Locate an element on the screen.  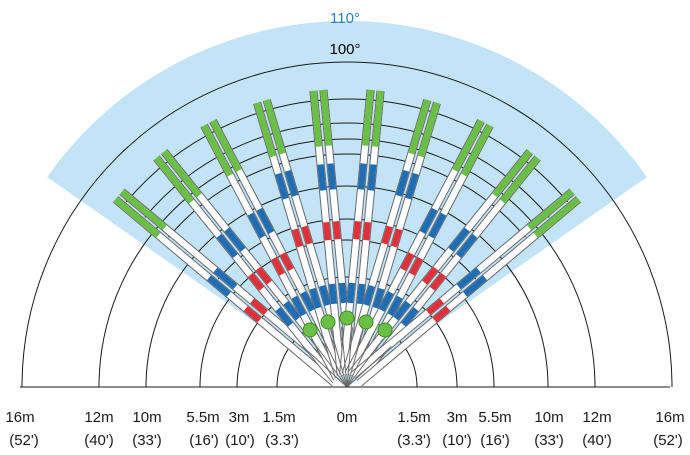
scale-left-16m-ft: (52') is located at coordinates (24, 440).